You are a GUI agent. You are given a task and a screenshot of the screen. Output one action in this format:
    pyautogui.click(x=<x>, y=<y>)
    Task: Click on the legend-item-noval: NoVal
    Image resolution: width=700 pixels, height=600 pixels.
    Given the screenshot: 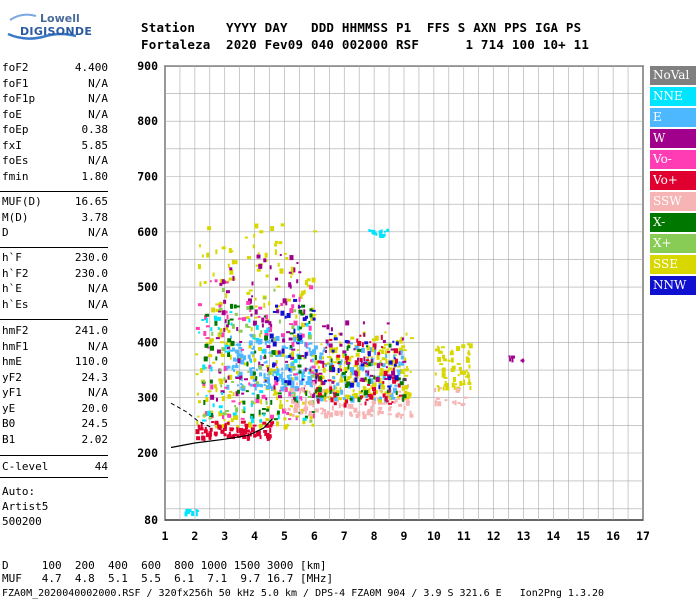 What is the action you would take?
    pyautogui.click(x=673, y=75)
    